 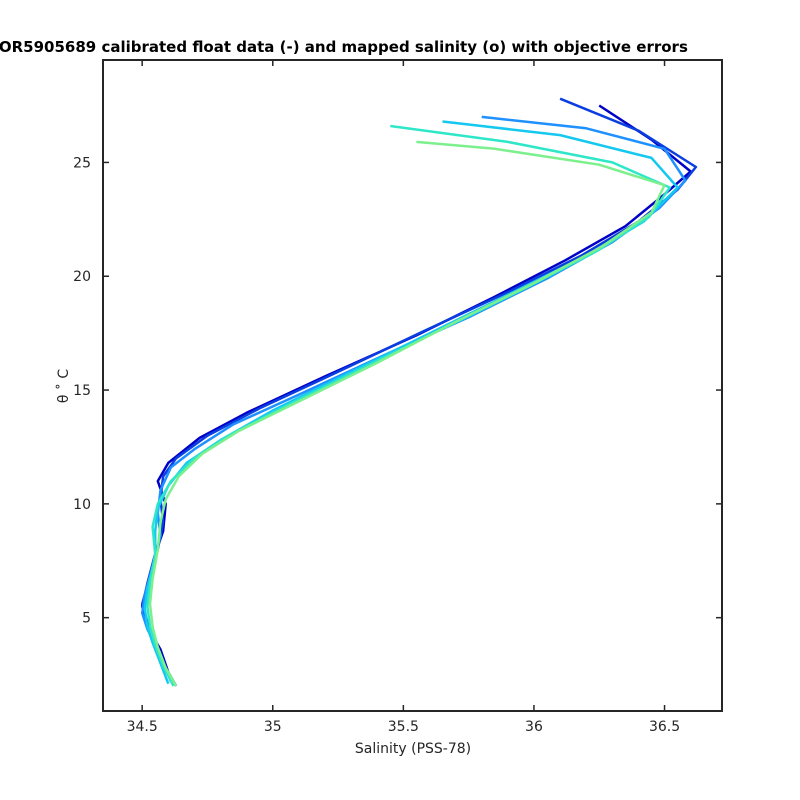 I want to click on x-tick-label: 36.5, so click(x=664, y=727).